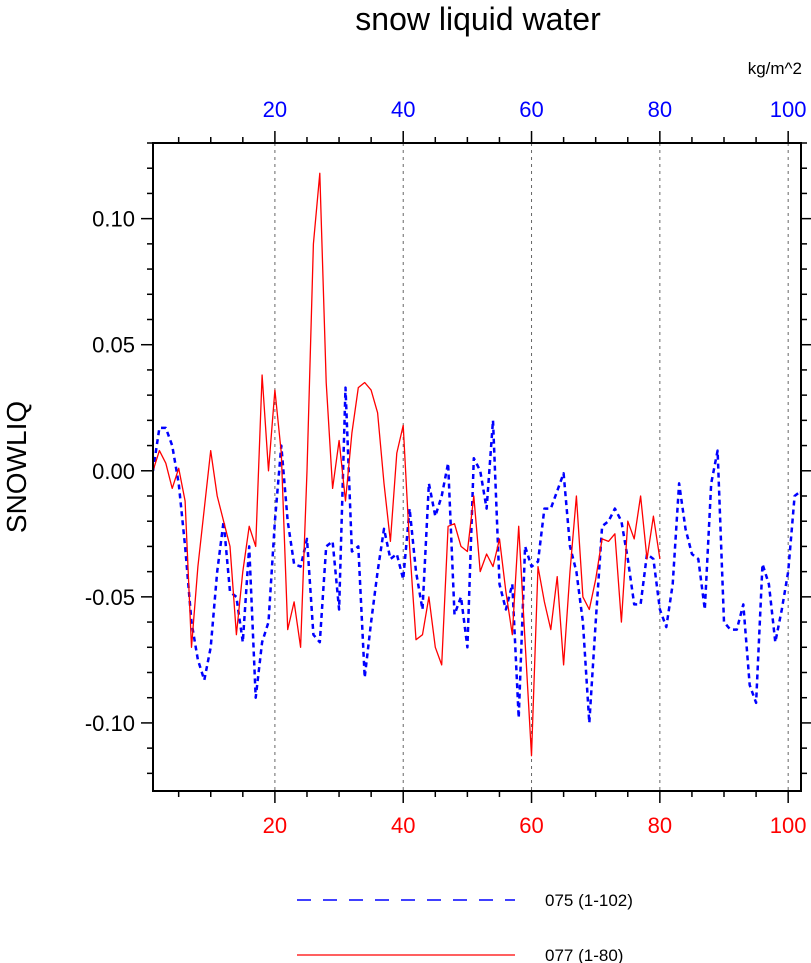 This screenshot has height=963, width=811. Describe the element at coordinates (403, 109) in the screenshot. I see `top-x-tick-label: 40` at that location.